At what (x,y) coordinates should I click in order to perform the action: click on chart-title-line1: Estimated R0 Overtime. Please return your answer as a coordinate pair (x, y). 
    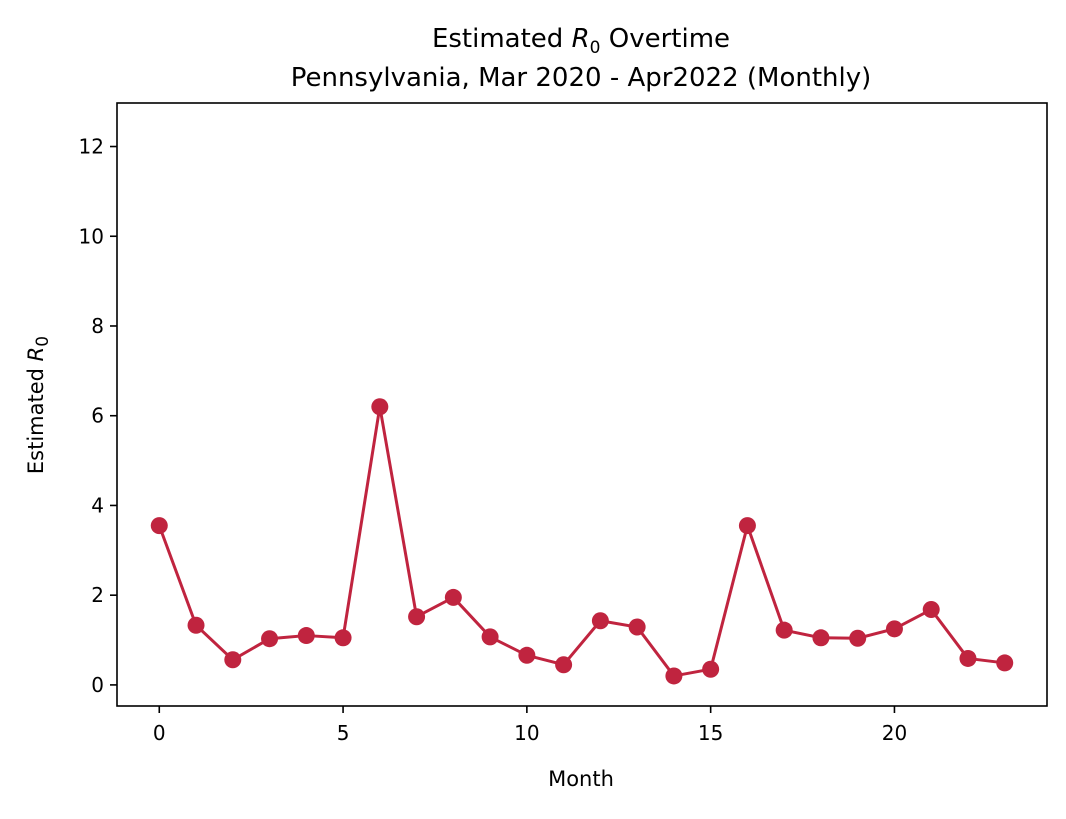
    Looking at the image, I should click on (581, 41).